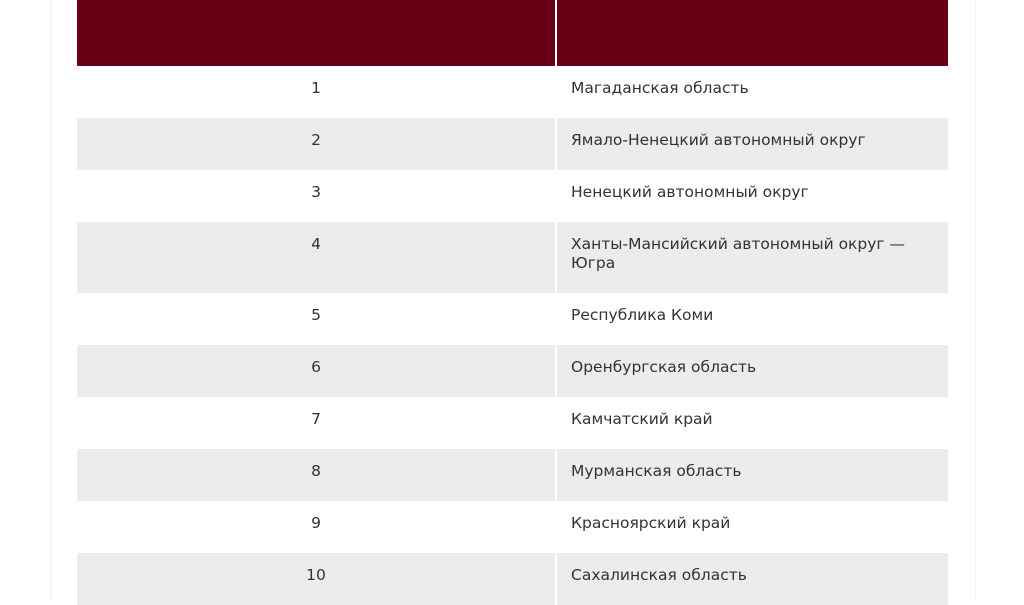 The image size is (1024, 605). I want to click on table-row: 10 Сахалинская область, so click(512, 579).